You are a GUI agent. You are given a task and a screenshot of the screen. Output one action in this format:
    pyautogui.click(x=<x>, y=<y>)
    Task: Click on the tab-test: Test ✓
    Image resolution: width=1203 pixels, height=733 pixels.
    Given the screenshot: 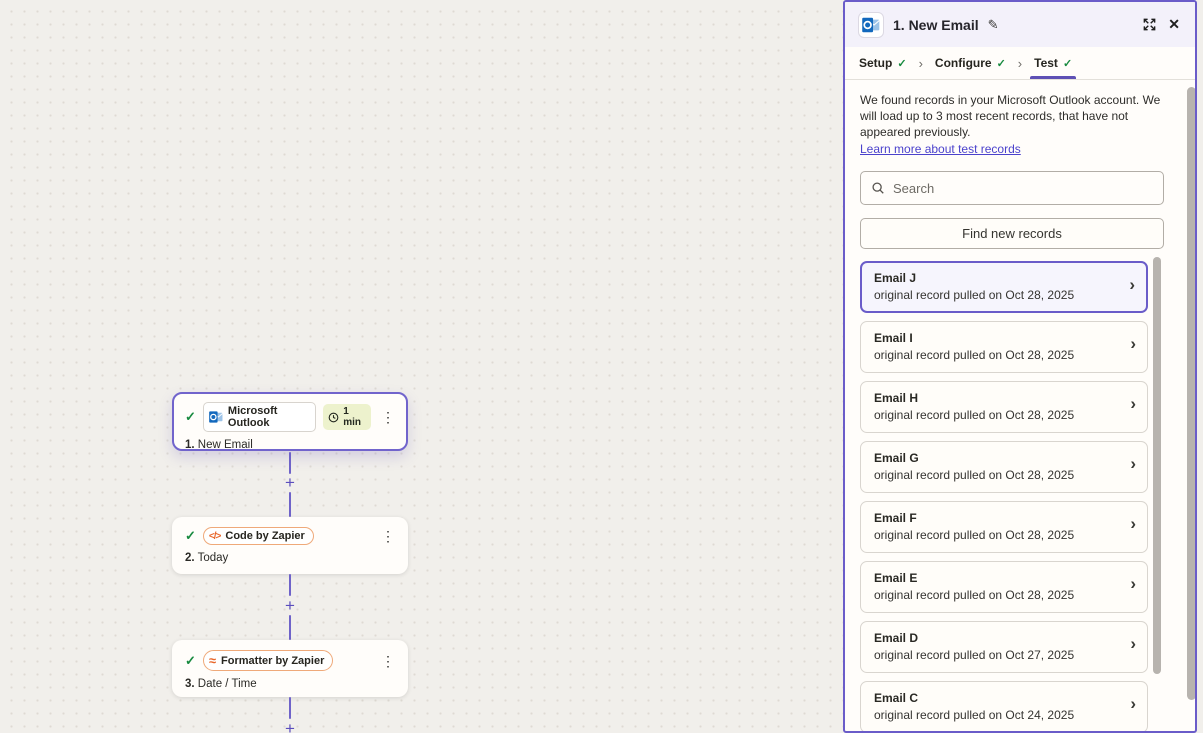 What is the action you would take?
    pyautogui.click(x=1053, y=63)
    